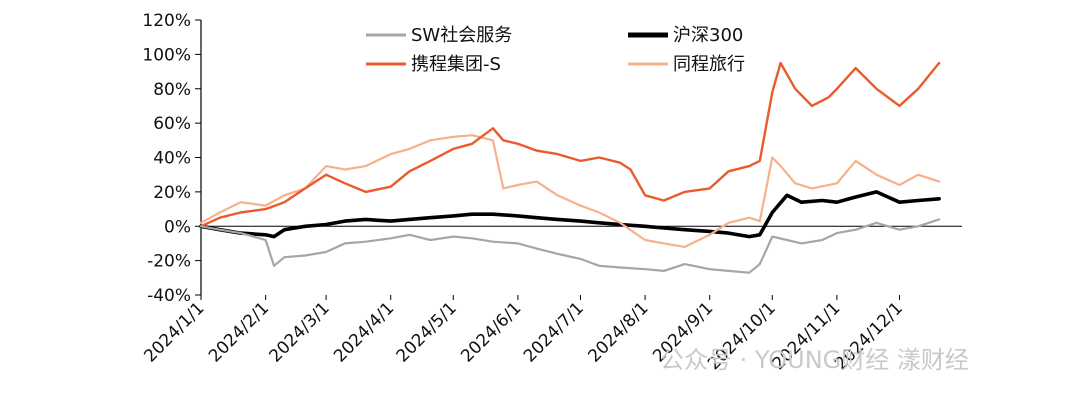 Image resolution: width=1080 pixels, height=406 pixels. Describe the element at coordinates (172, 90) in the screenshot. I see `y-tick-label: 80%` at that location.